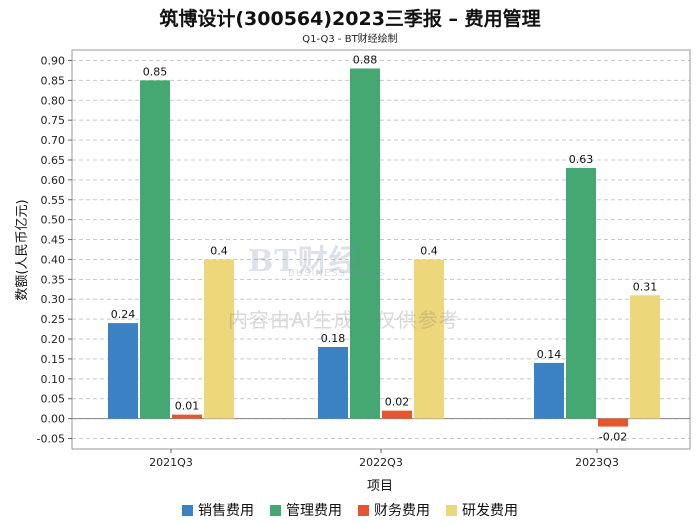  I want to click on data-label: 0.14, so click(549, 354).